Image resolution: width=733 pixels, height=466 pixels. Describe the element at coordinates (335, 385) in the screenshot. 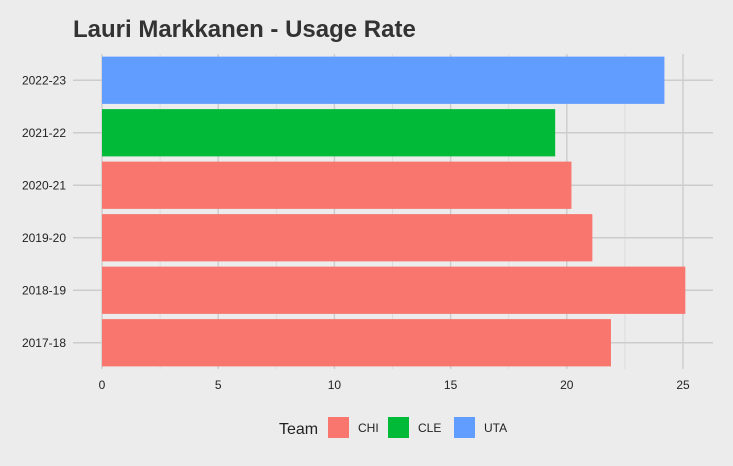

I see `x-tick-label: 10` at that location.